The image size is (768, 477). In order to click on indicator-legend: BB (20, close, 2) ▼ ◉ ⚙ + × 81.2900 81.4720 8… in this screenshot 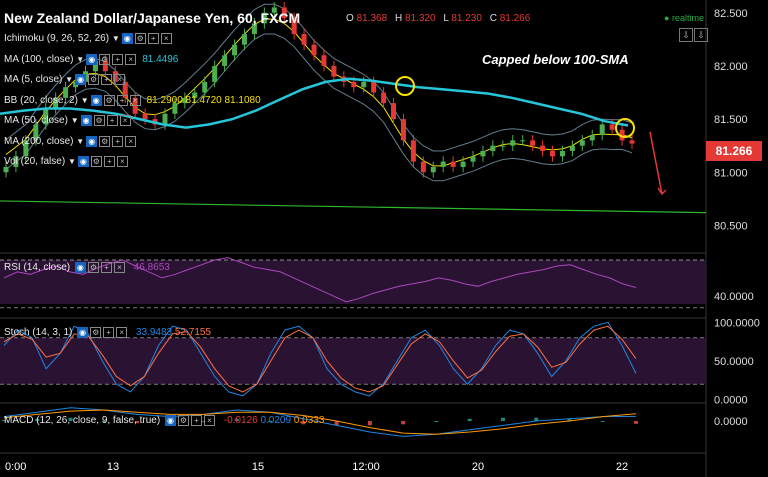, I will do `click(132, 100)`.